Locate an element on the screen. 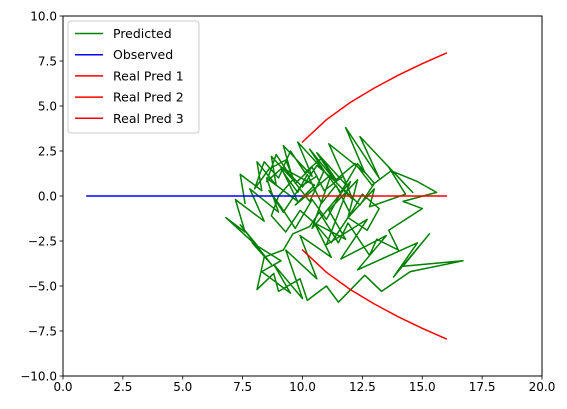 The width and height of the screenshot is (567, 409). x-tick-label: 5.0 is located at coordinates (182, 387).